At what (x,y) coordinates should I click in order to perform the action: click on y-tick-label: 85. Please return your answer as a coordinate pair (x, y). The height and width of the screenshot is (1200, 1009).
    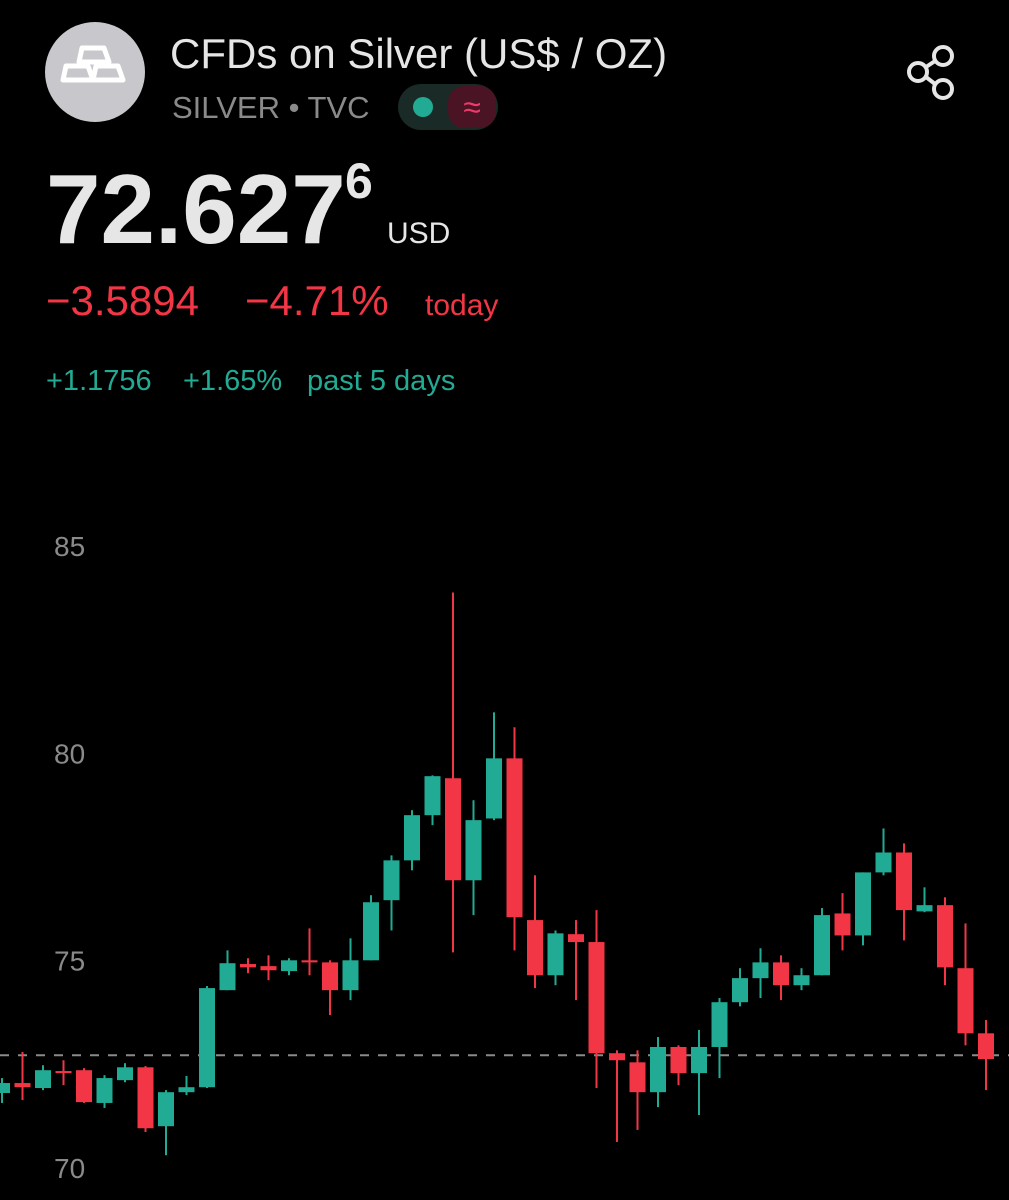
    Looking at the image, I should click on (69, 546).